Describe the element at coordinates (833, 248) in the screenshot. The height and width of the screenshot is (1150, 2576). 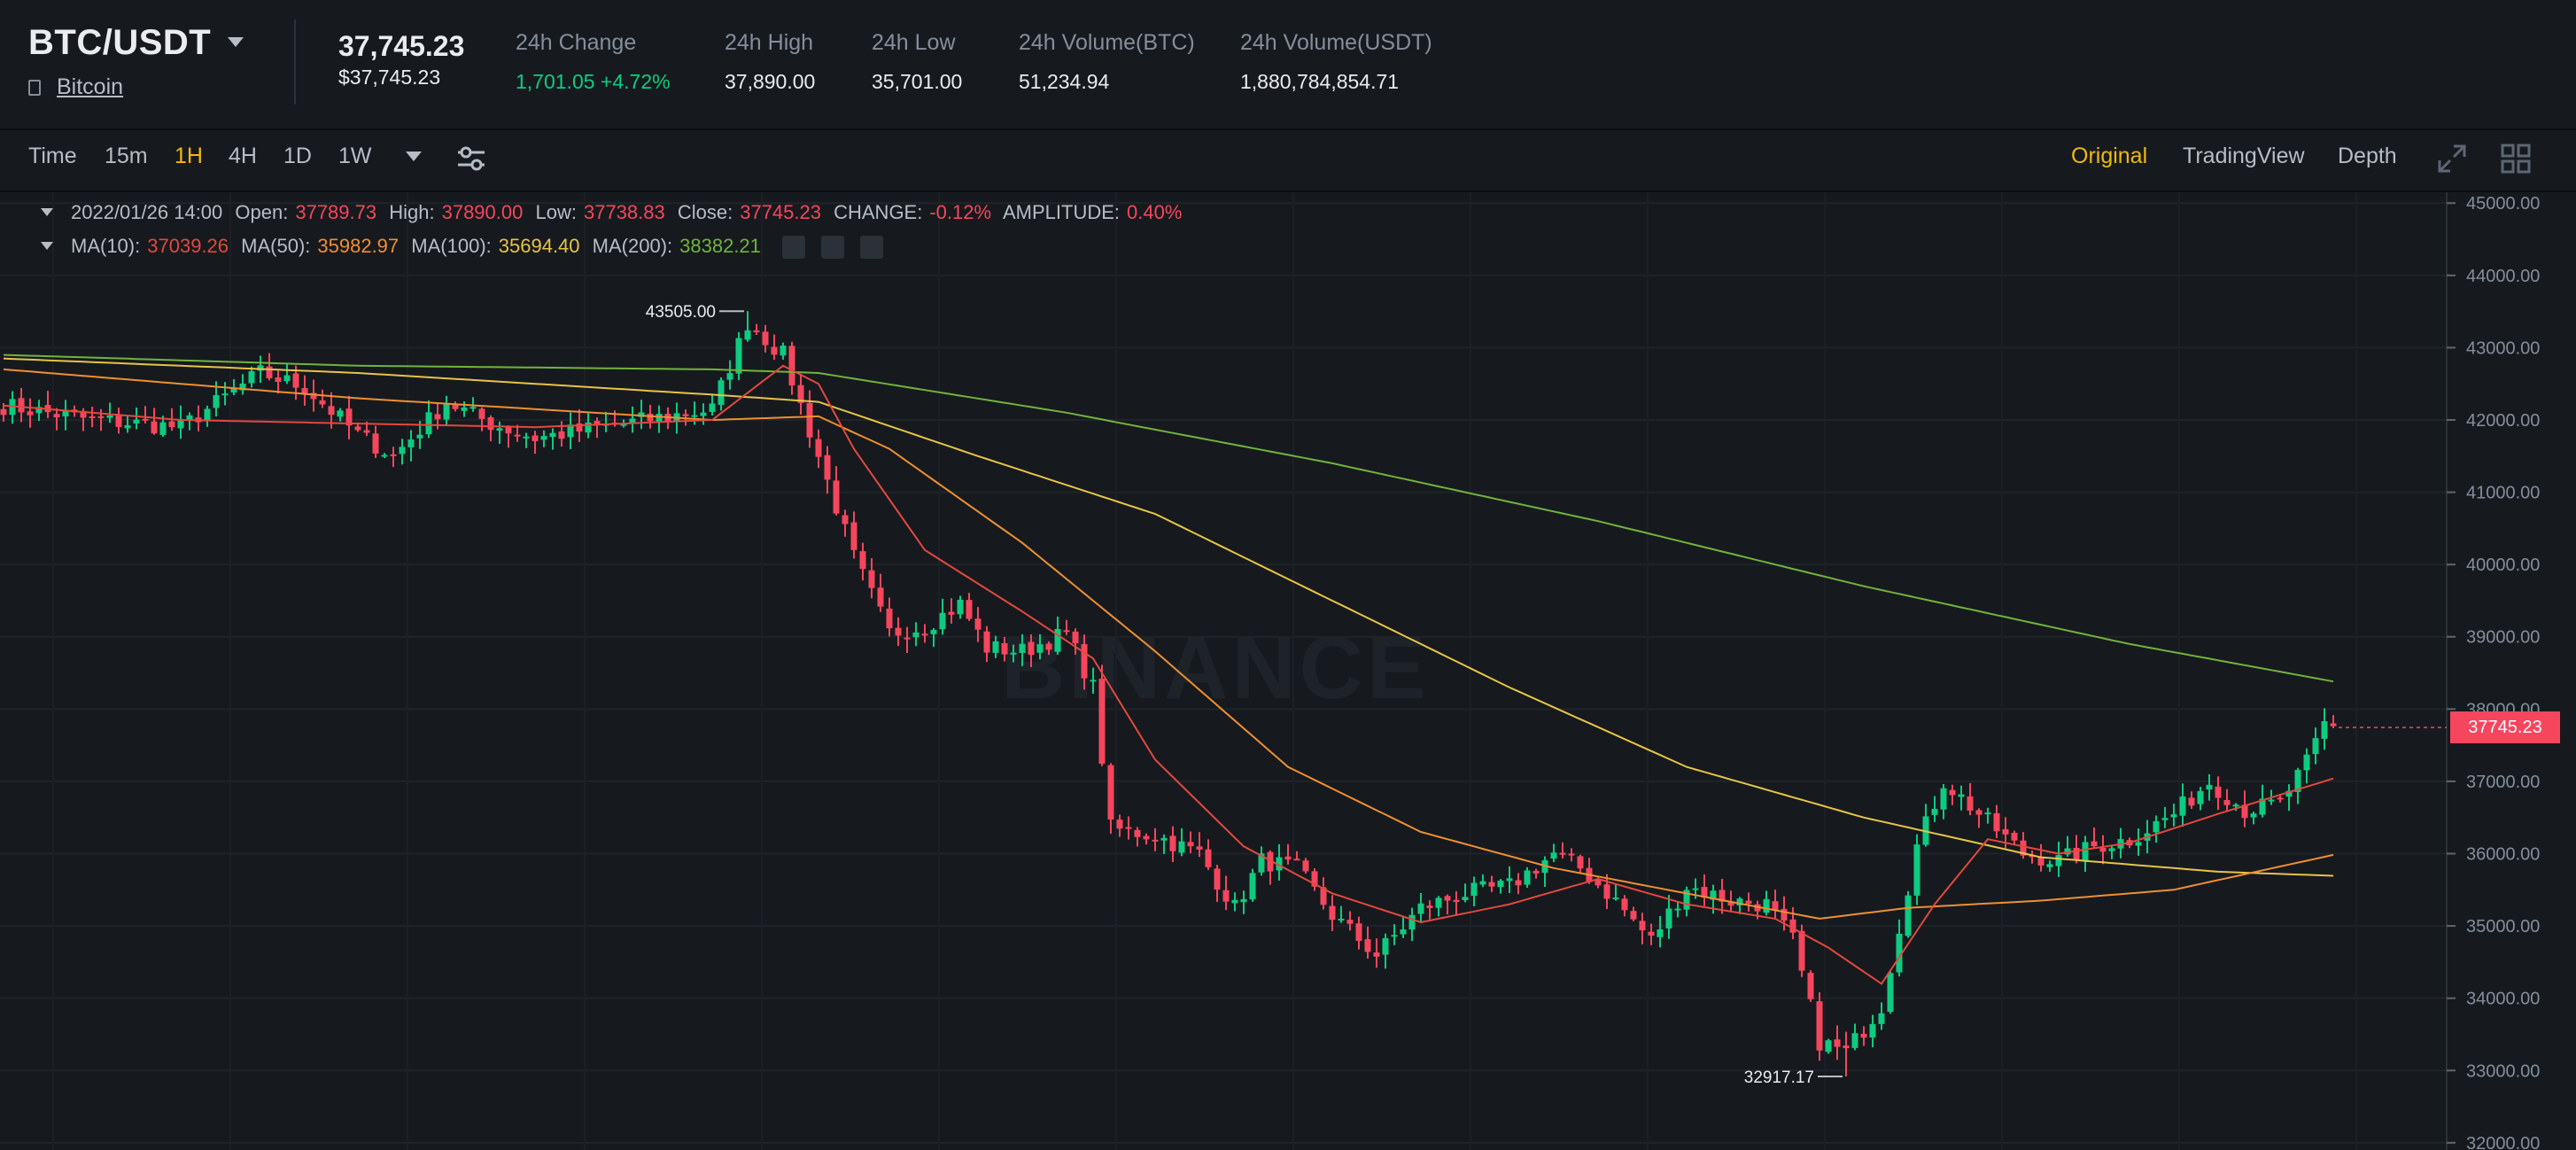
I see `ma-settings-icon` at that location.